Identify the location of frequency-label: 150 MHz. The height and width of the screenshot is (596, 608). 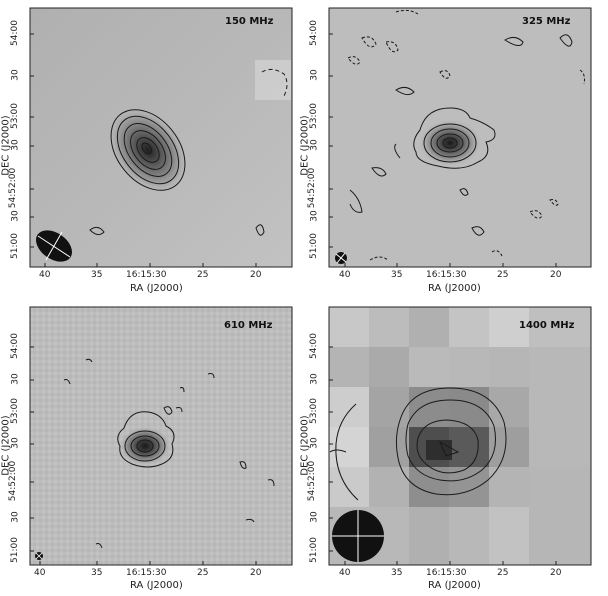
(249, 21).